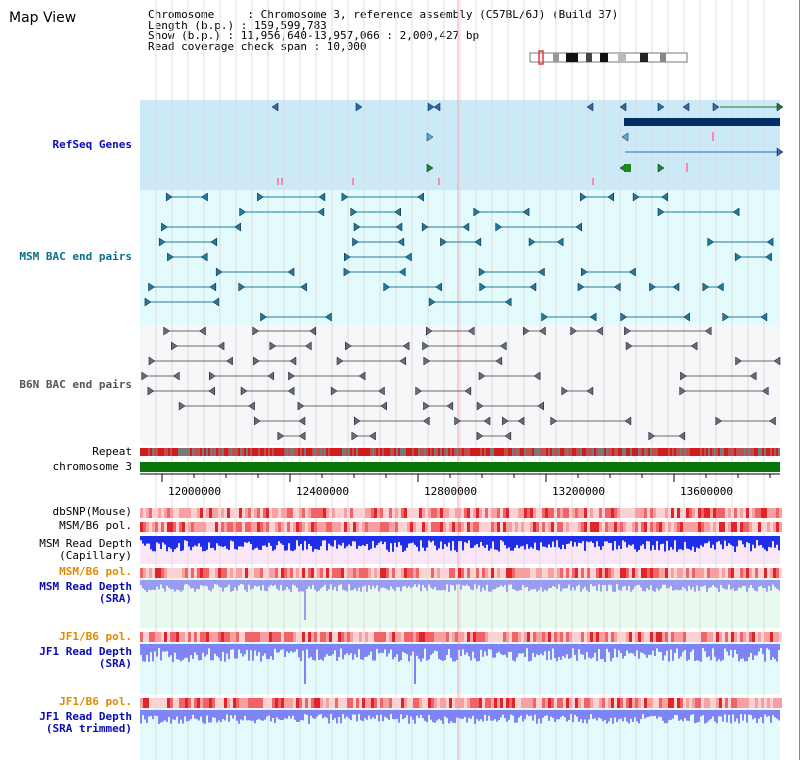  I want to click on ideogram-position-marker, so click(541, 57).